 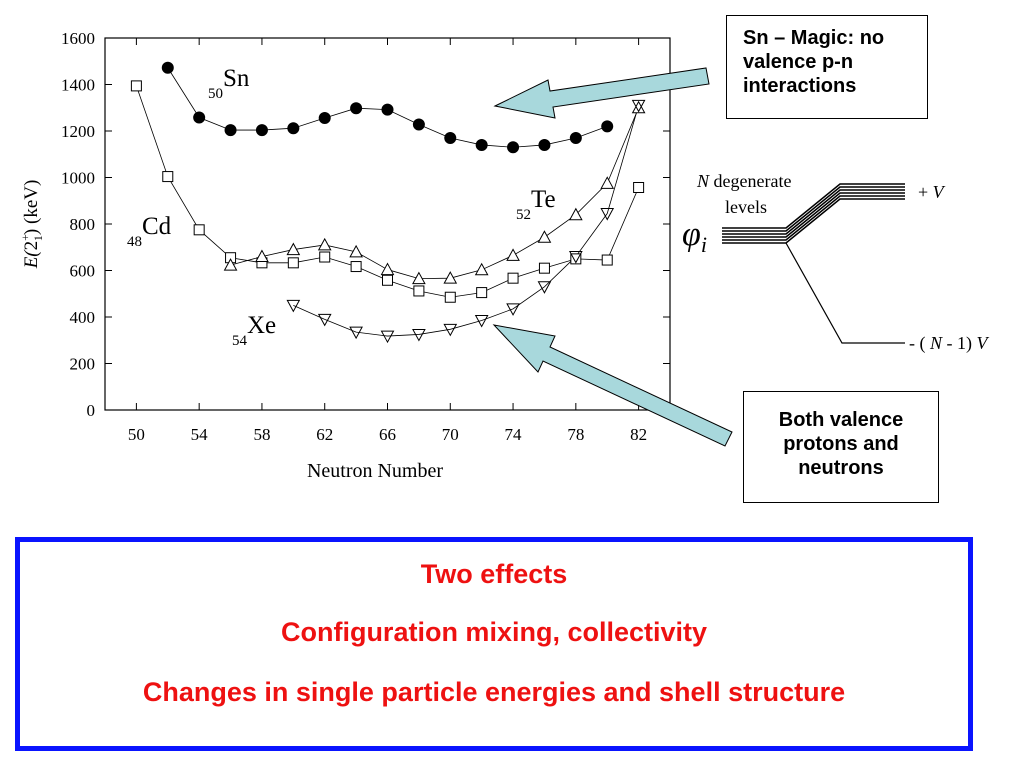 I want to click on x-tick-label: 82, so click(x=638, y=434).